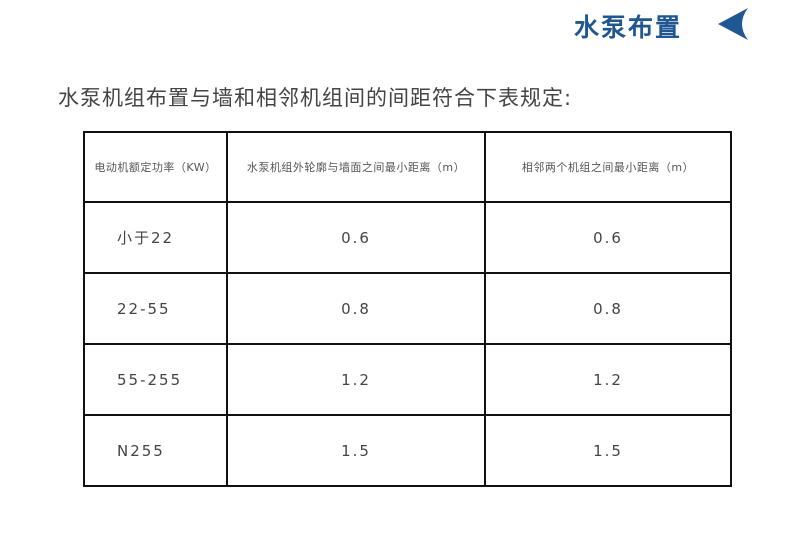 The height and width of the screenshot is (549, 790). Describe the element at coordinates (155, 308) in the screenshot. I see `cell-power: 22-55` at that location.